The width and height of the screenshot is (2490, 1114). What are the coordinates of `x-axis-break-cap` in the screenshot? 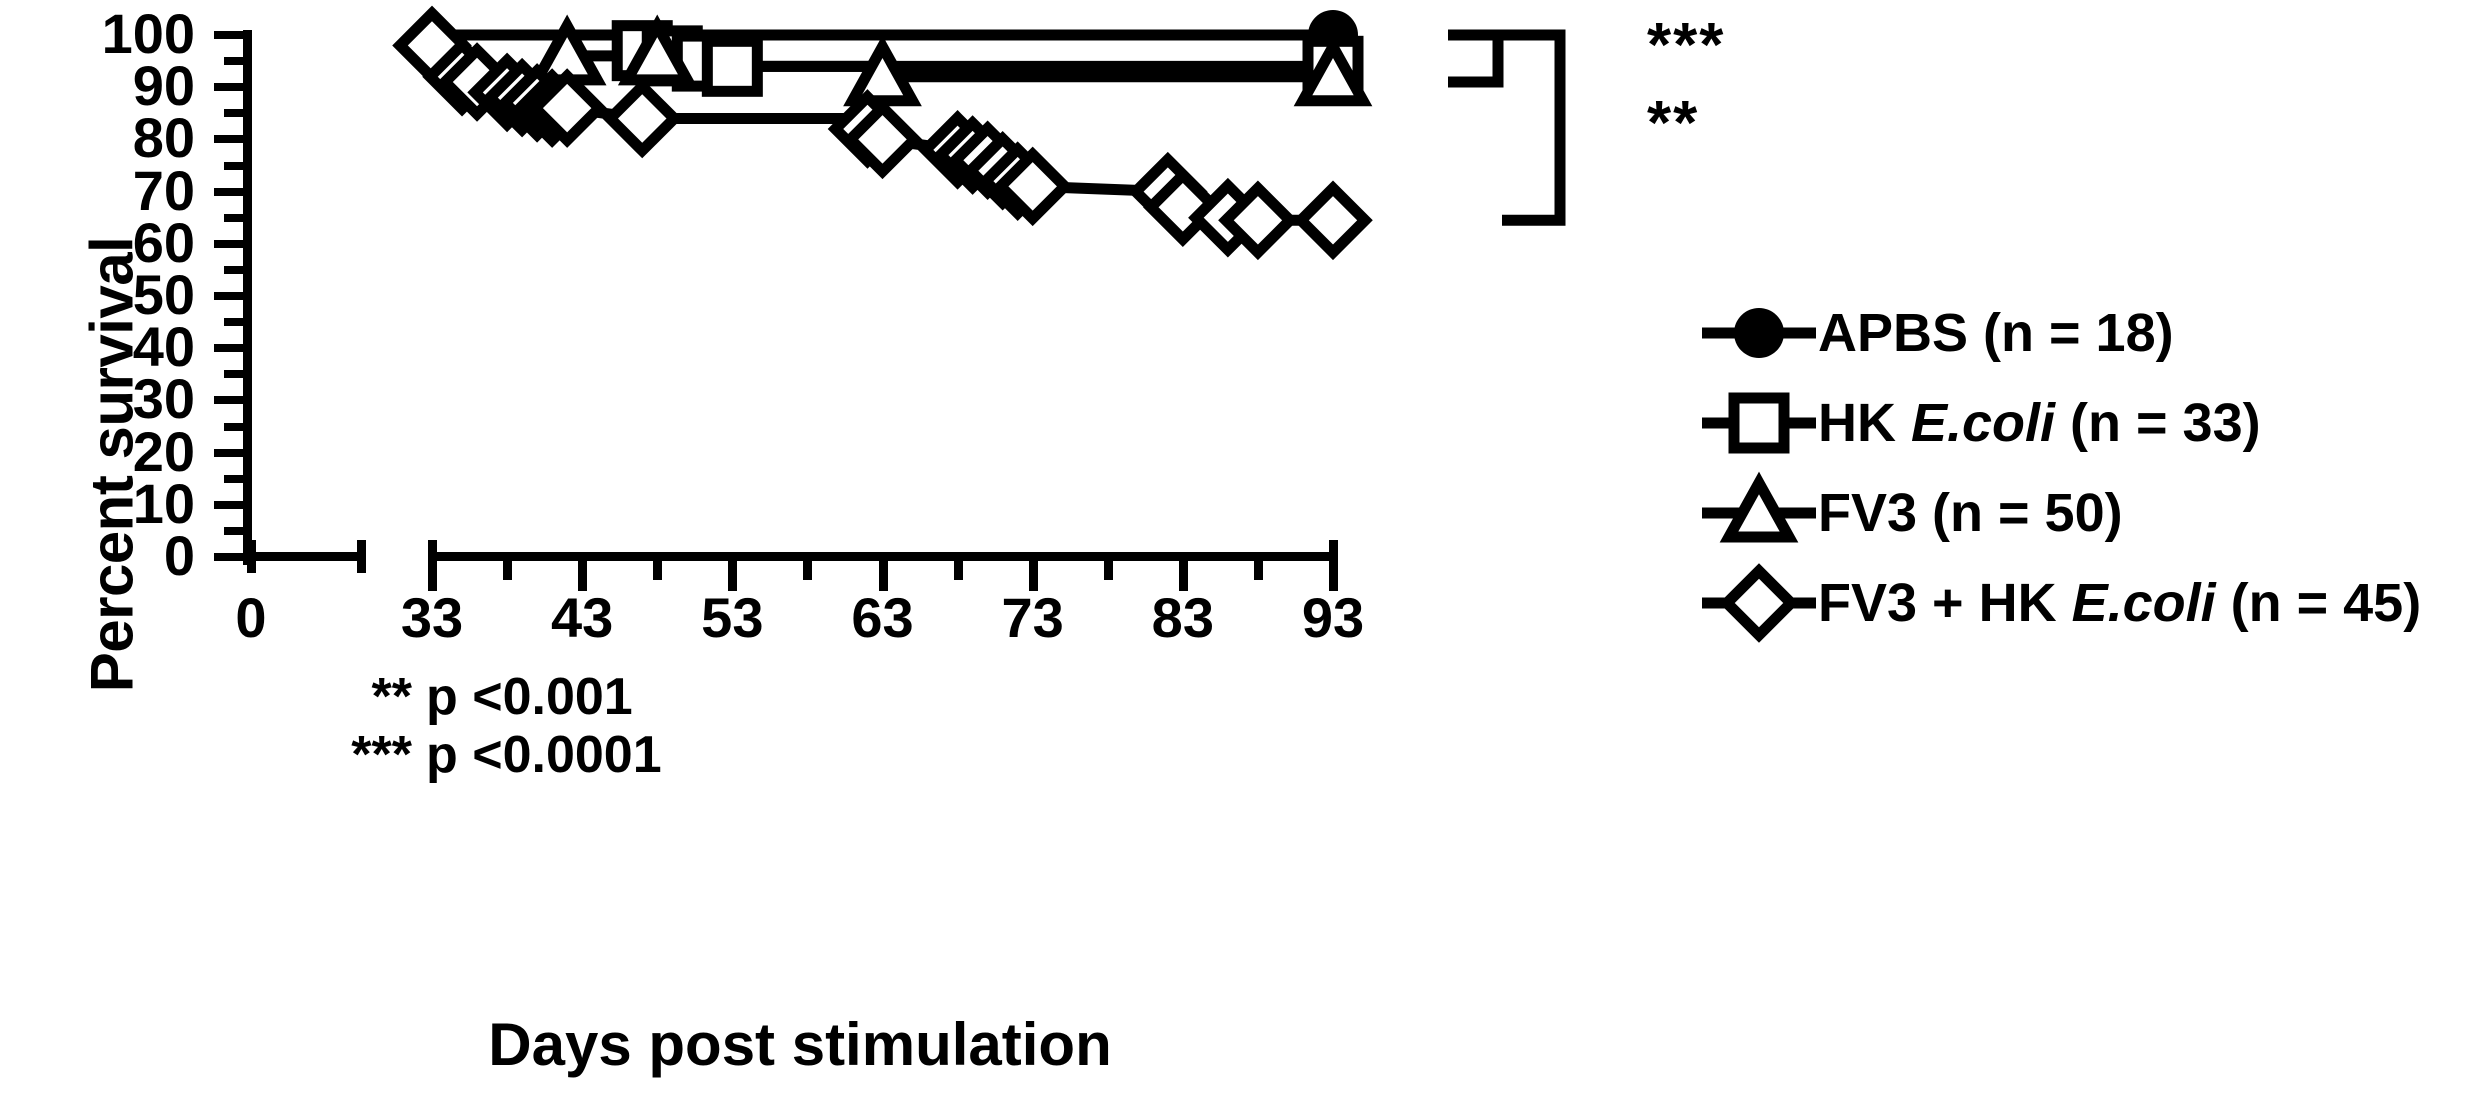 It's located at (361, 556).